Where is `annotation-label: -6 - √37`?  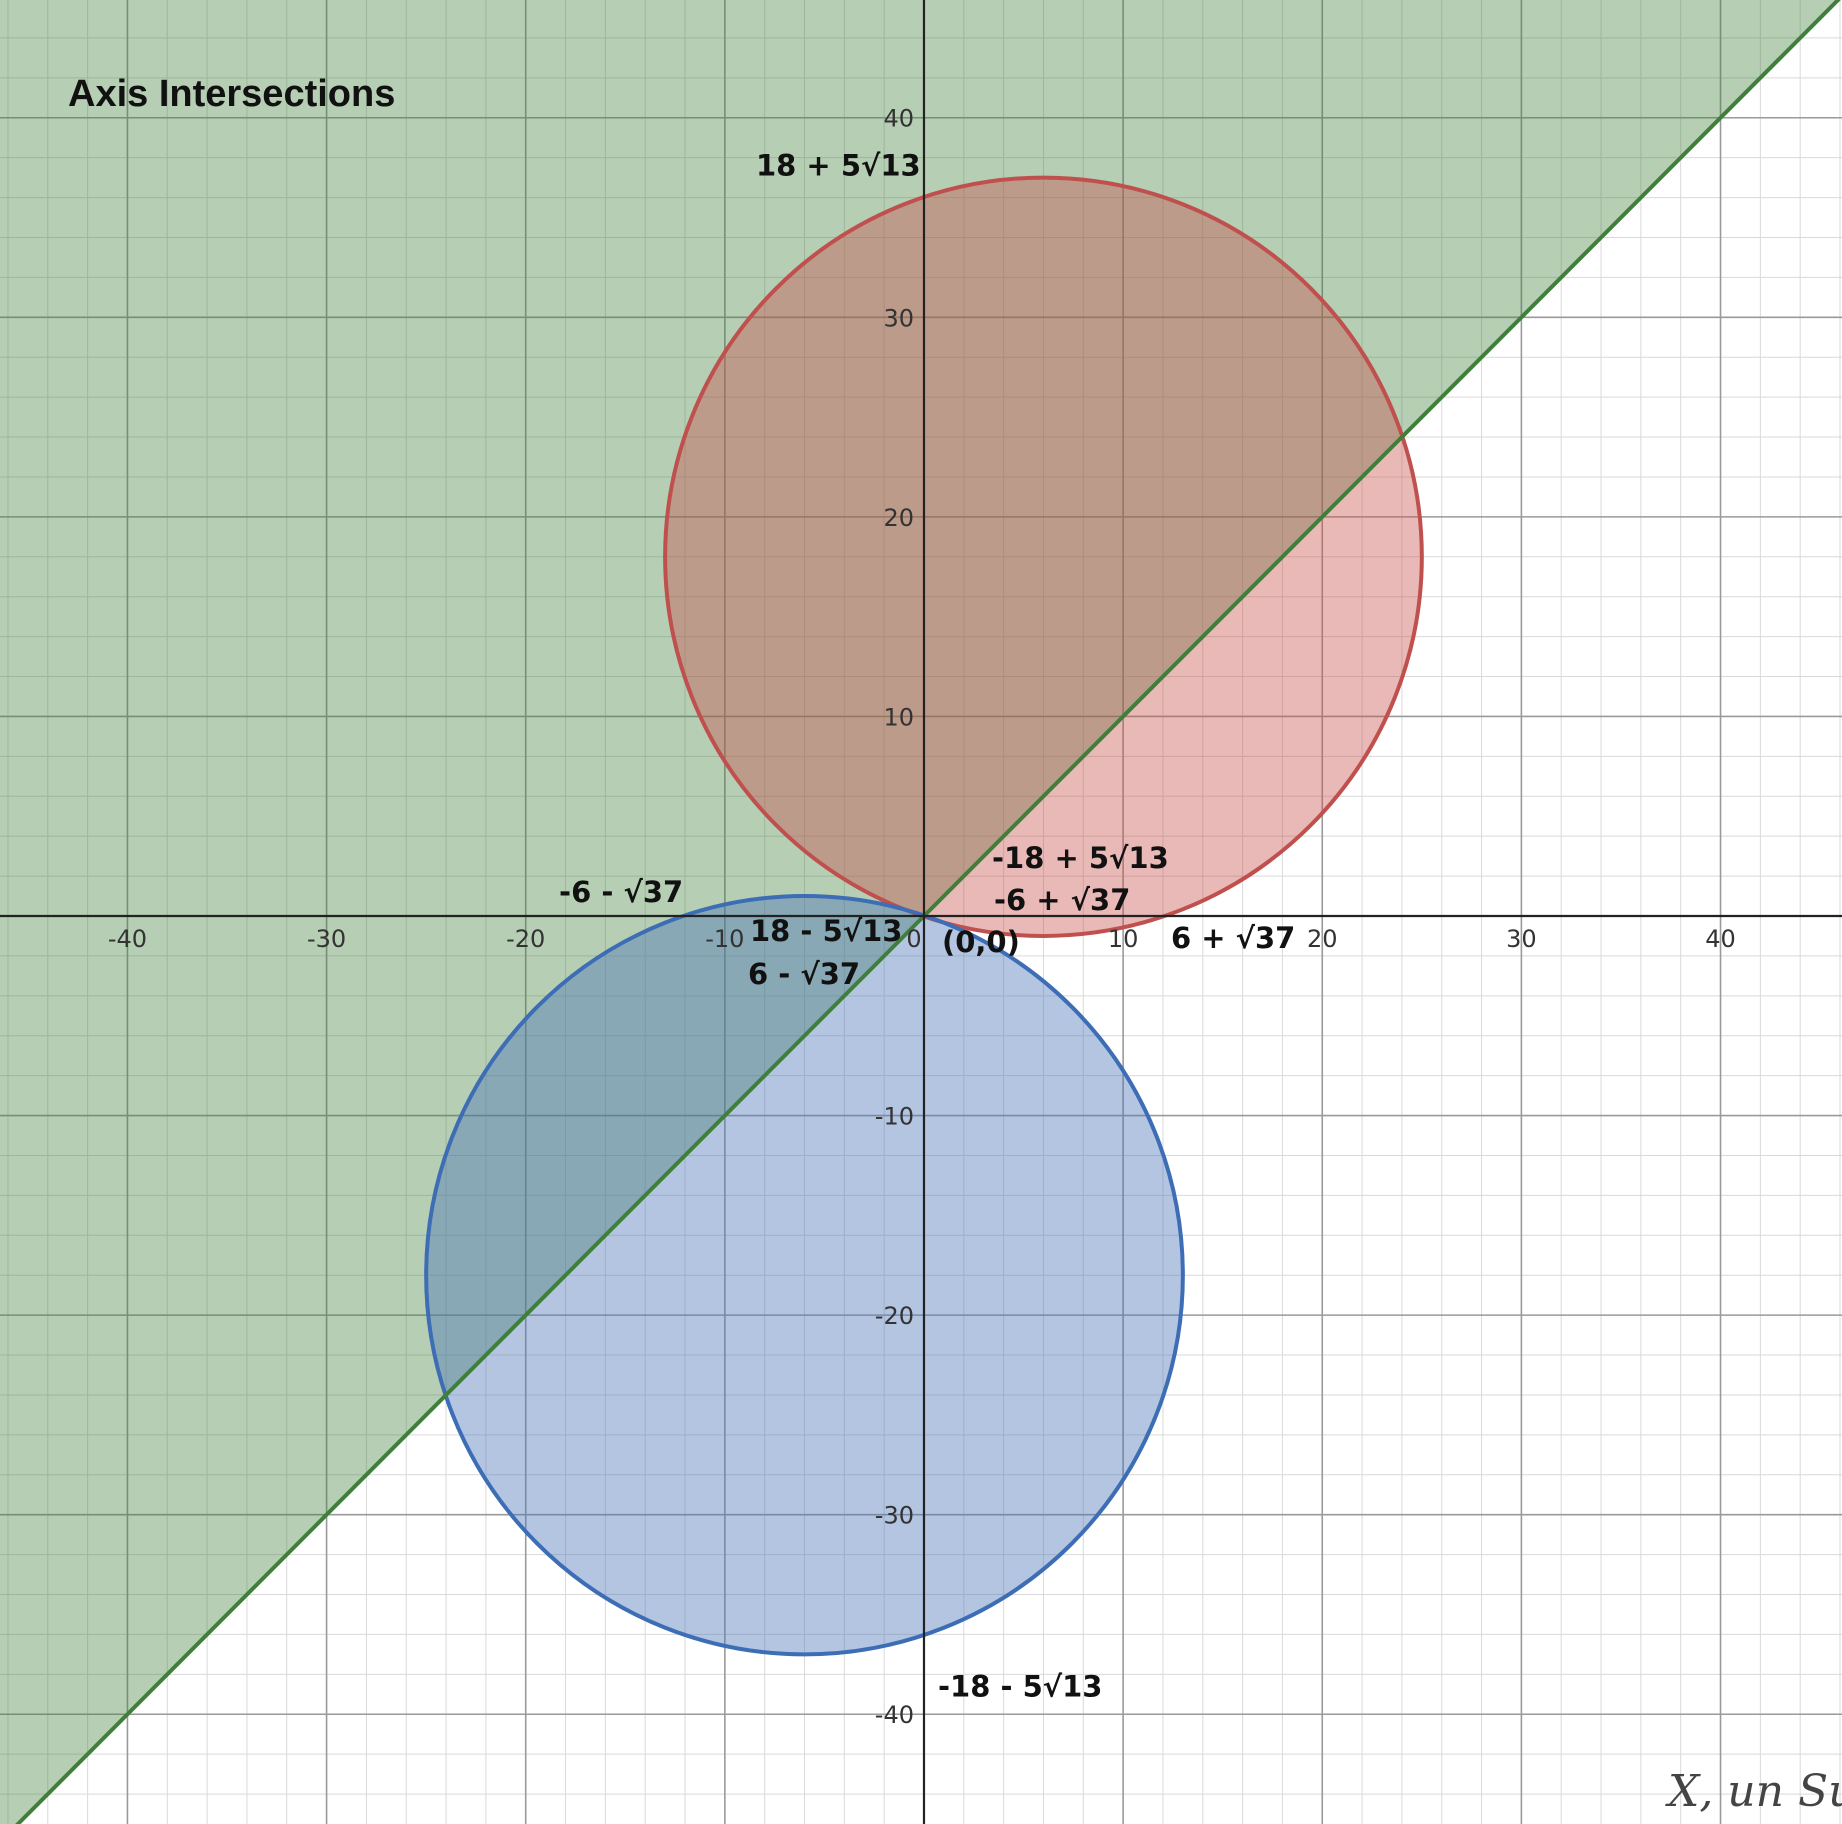 annotation-label: -6 - √37 is located at coordinates (621, 892).